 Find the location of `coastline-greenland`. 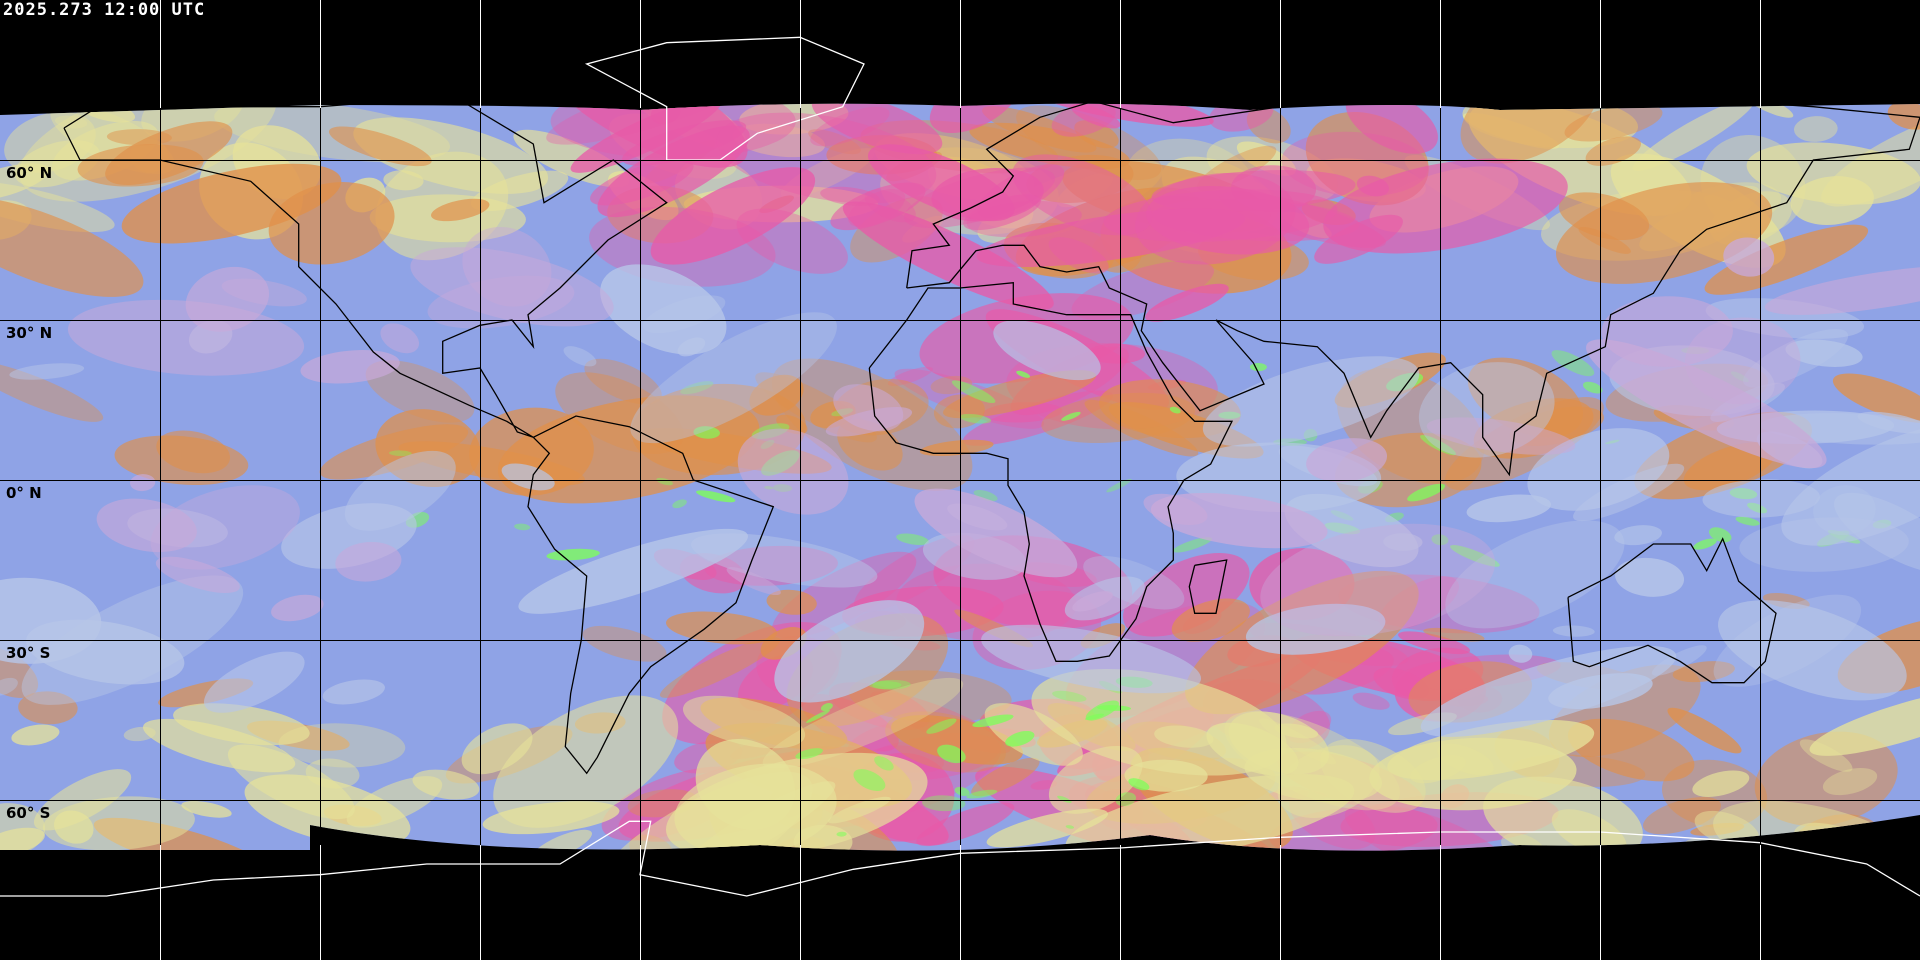

coastline-greenland is located at coordinates (724, 98).